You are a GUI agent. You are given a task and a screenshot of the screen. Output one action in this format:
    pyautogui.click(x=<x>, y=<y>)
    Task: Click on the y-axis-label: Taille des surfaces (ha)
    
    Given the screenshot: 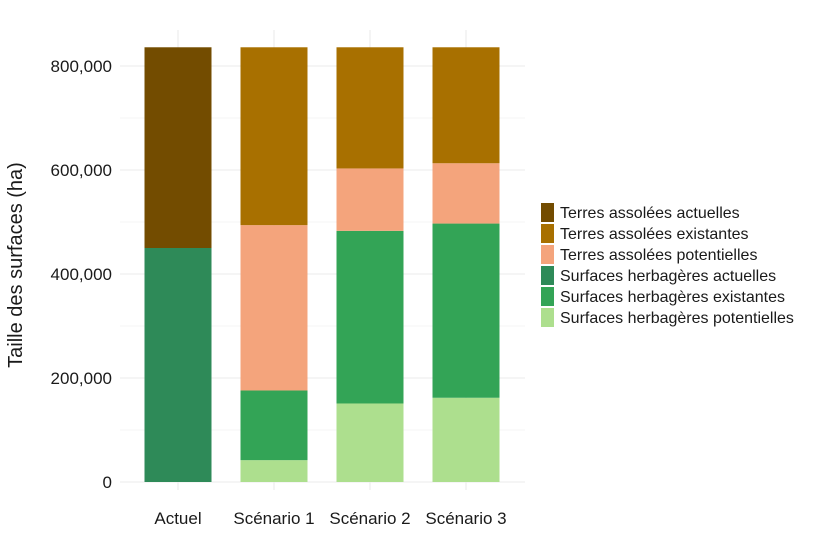 What is the action you would take?
    pyautogui.click(x=16, y=265)
    